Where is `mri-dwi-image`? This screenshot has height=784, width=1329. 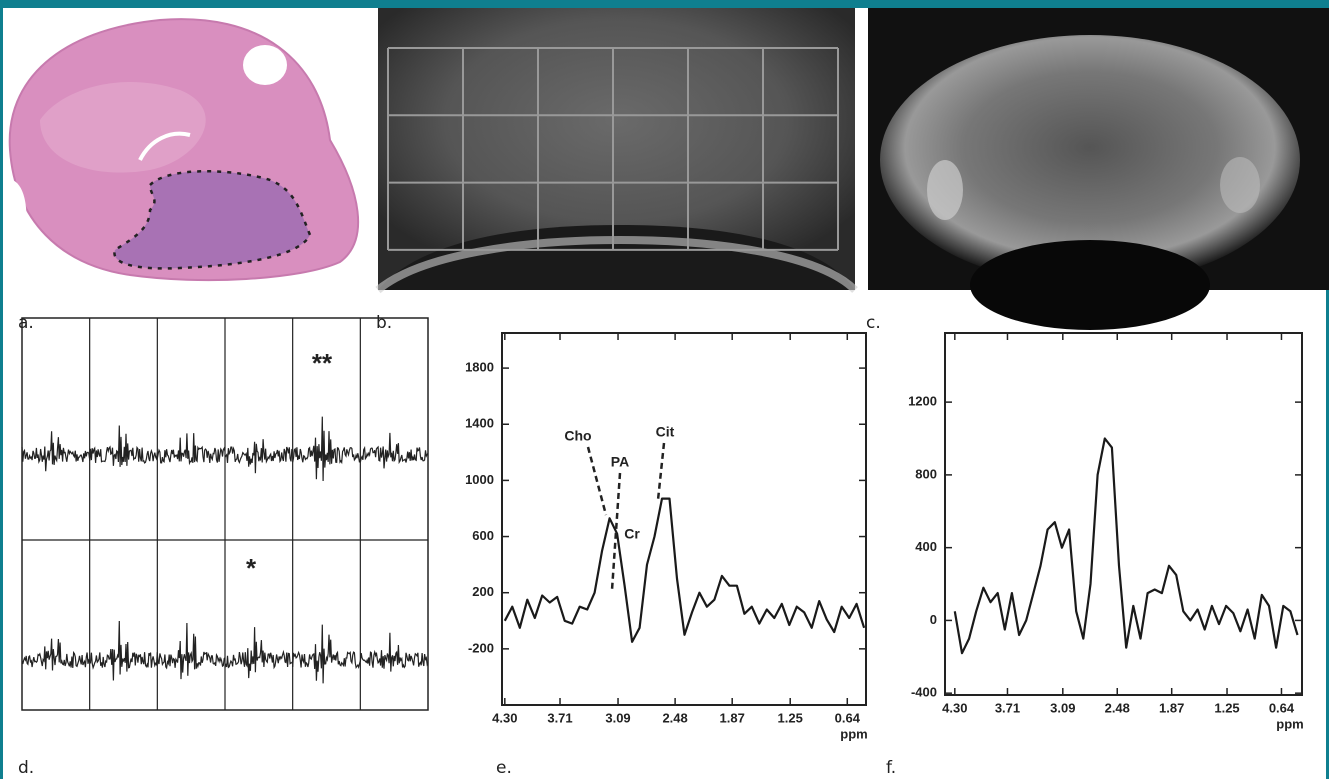 mri-dwi-image is located at coordinates (1098, 169).